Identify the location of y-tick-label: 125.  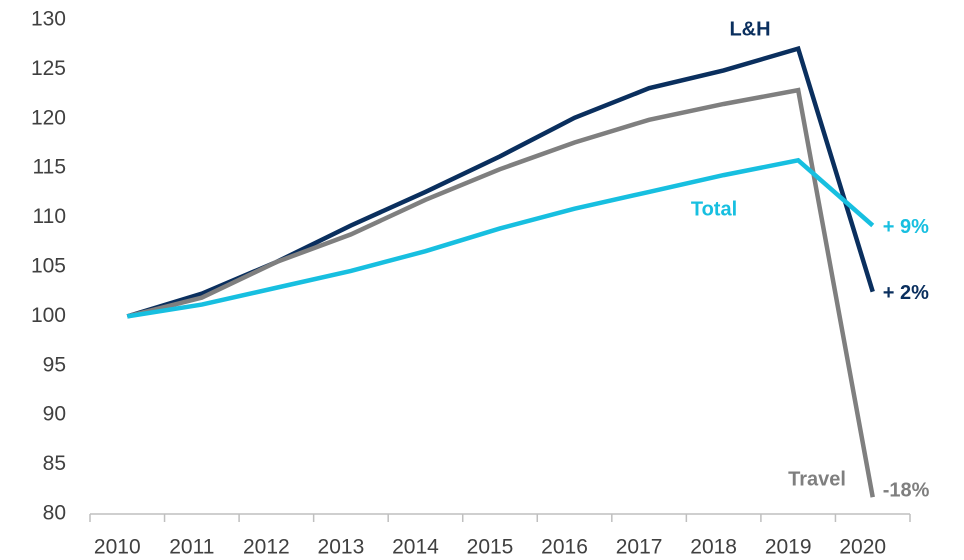
(48, 68).